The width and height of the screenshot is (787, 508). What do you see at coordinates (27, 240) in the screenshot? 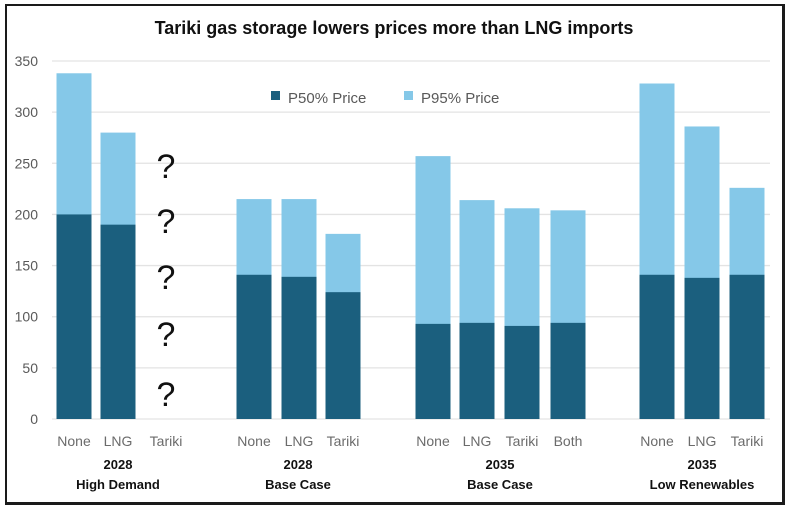
I see `y-axis-ticks: 0 50 100 150 200 250 300 350` at bounding box center [27, 240].